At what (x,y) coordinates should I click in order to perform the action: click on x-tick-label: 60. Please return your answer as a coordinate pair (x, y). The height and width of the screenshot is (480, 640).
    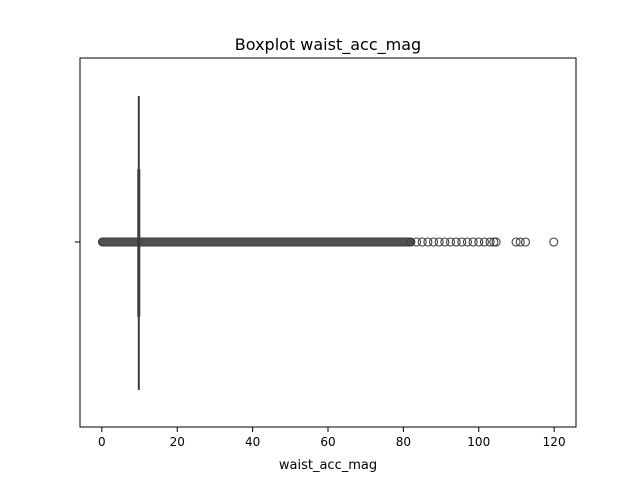
    Looking at the image, I should click on (327, 442).